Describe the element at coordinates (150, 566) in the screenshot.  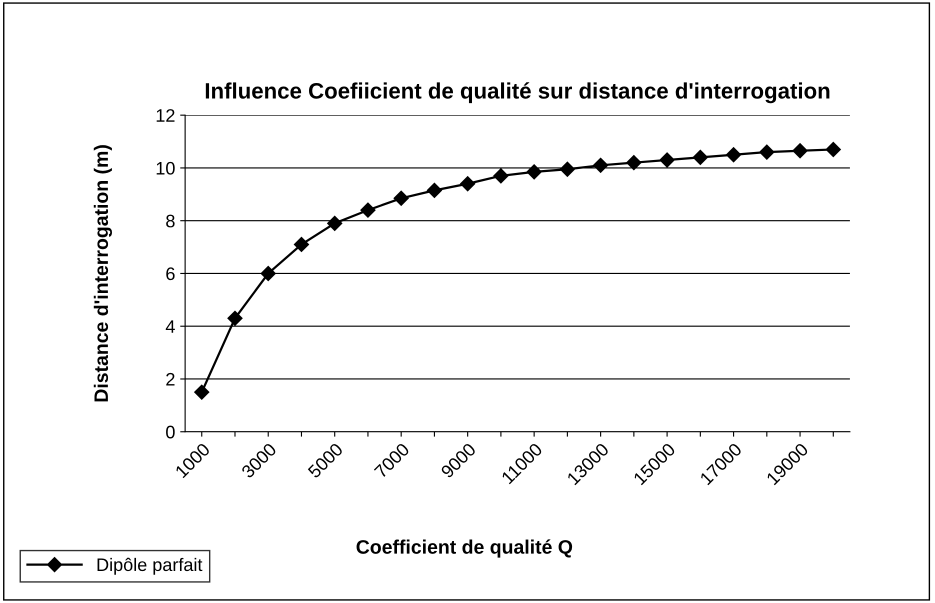
I see `legend-label: Dipôle parfait` at that location.